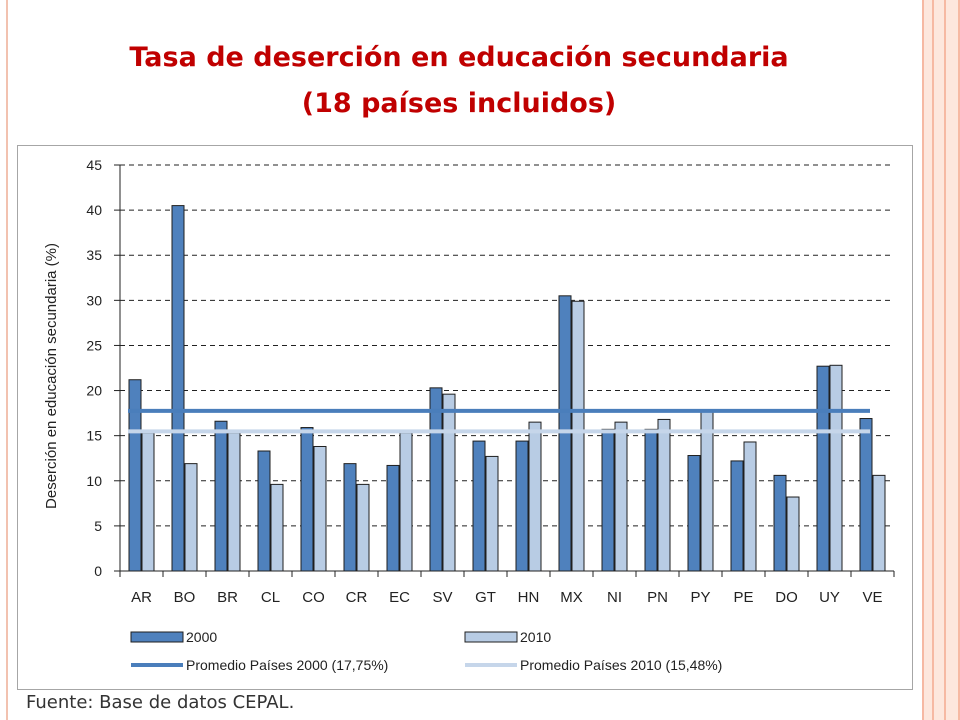 Image resolution: width=960 pixels, height=720 pixels. I want to click on y-tick-label: 0, so click(98, 571).